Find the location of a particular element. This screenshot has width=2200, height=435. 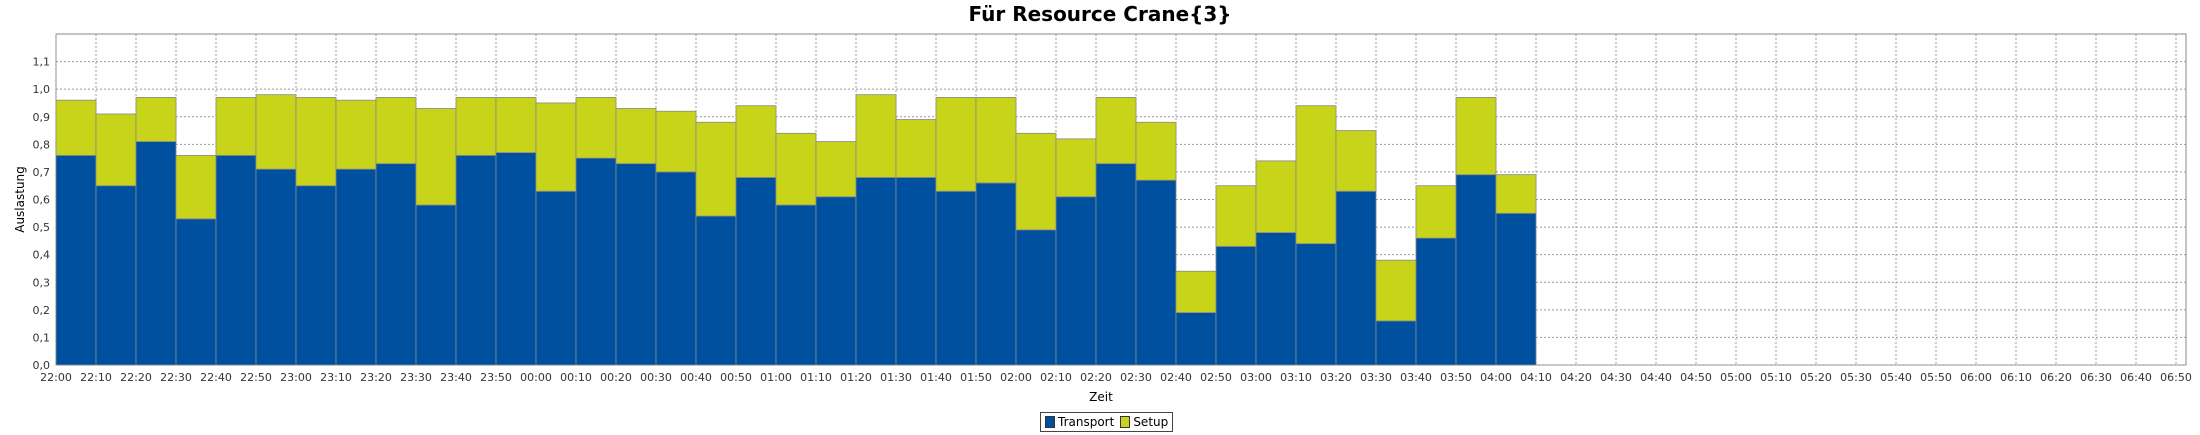

x-tick-label: 00:30 is located at coordinates (656, 377).